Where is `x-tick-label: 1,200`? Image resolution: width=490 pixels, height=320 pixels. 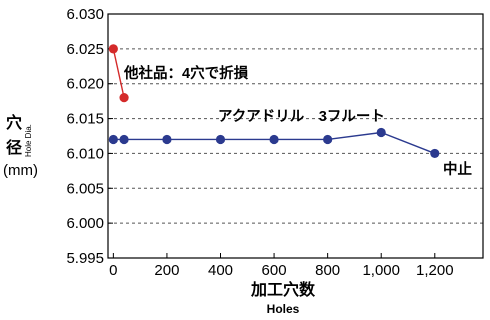 x-tick-label: 1,200 is located at coordinates (435, 270).